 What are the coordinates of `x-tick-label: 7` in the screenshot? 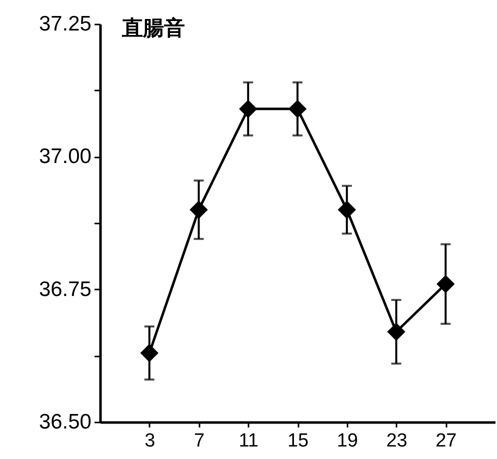 It's located at (199, 441).